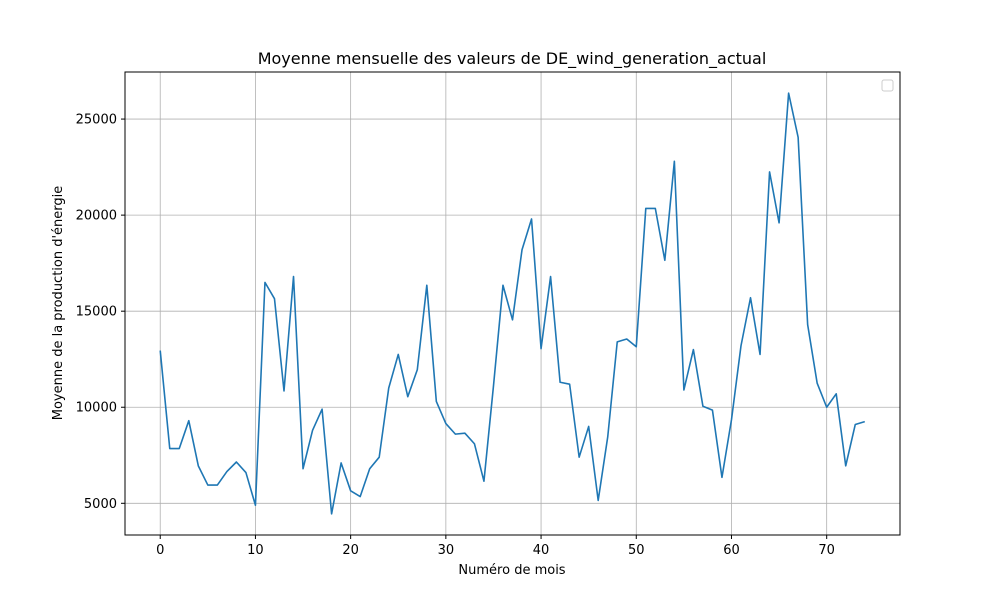 The width and height of the screenshot is (1000, 600). I want to click on x-tick-label: 30, so click(446, 550).